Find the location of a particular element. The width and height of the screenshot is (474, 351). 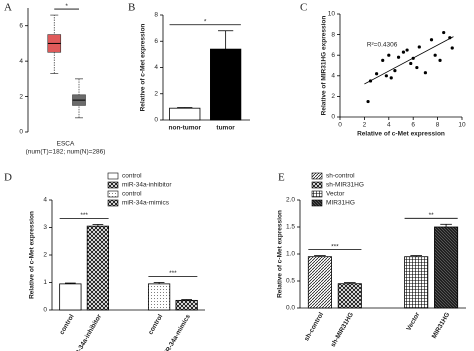

y-axis-label: Relative of MIR31HG expression is located at coordinates (324, 66).